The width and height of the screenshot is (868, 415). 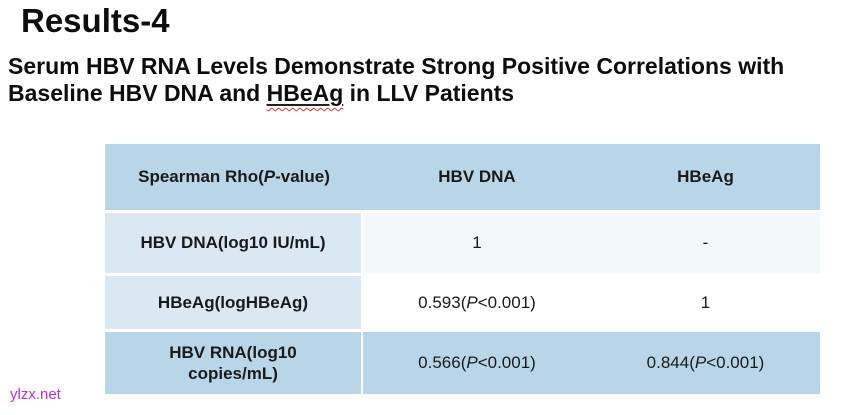 I want to click on header-col1-post: -value), so click(x=302, y=176).